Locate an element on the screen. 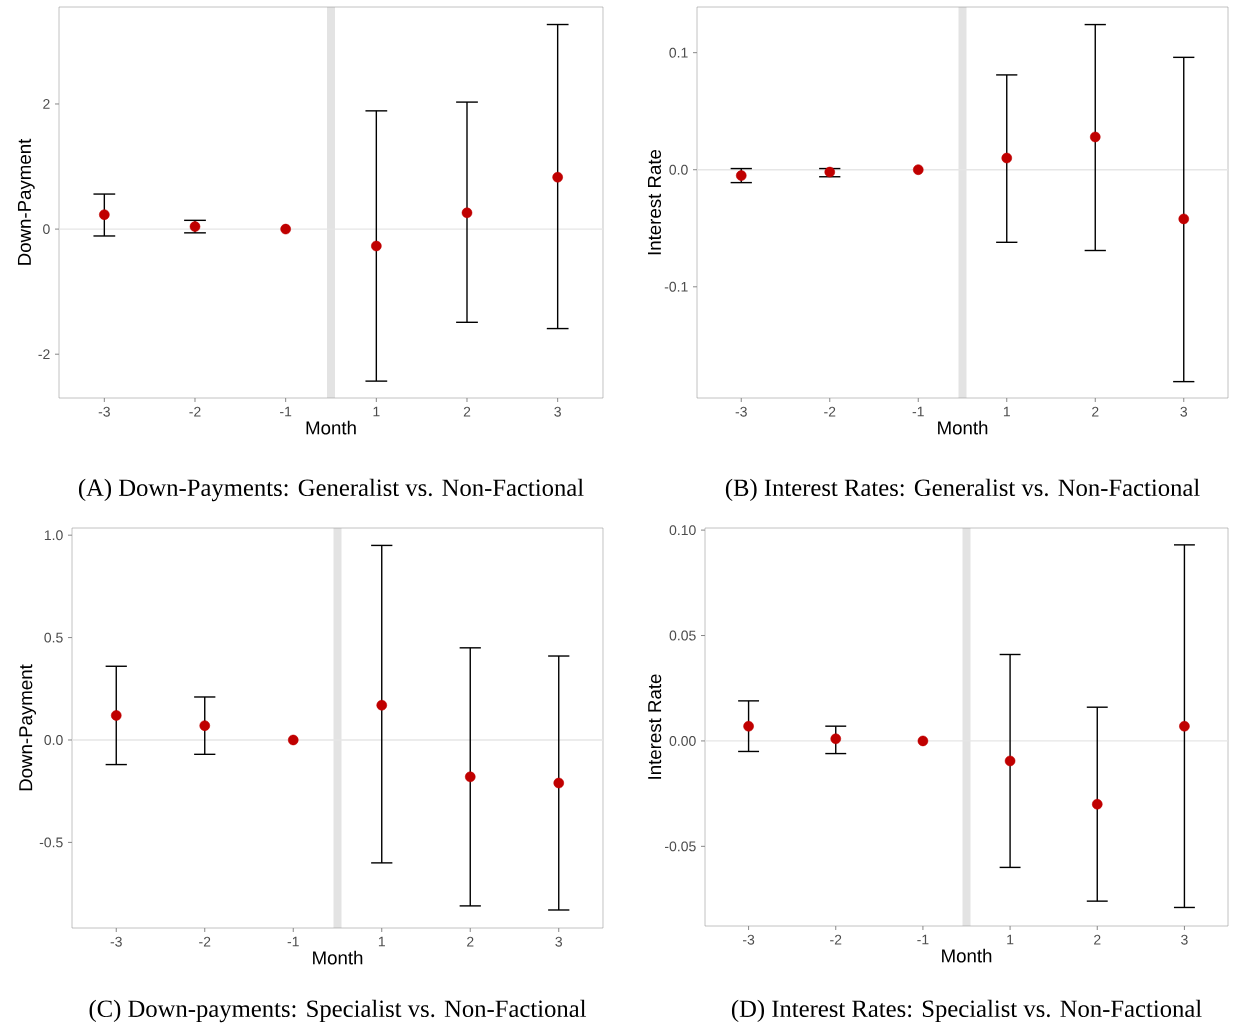 The height and width of the screenshot is (1033, 1233). y-tick-label: -0.05 is located at coordinates (680, 846).